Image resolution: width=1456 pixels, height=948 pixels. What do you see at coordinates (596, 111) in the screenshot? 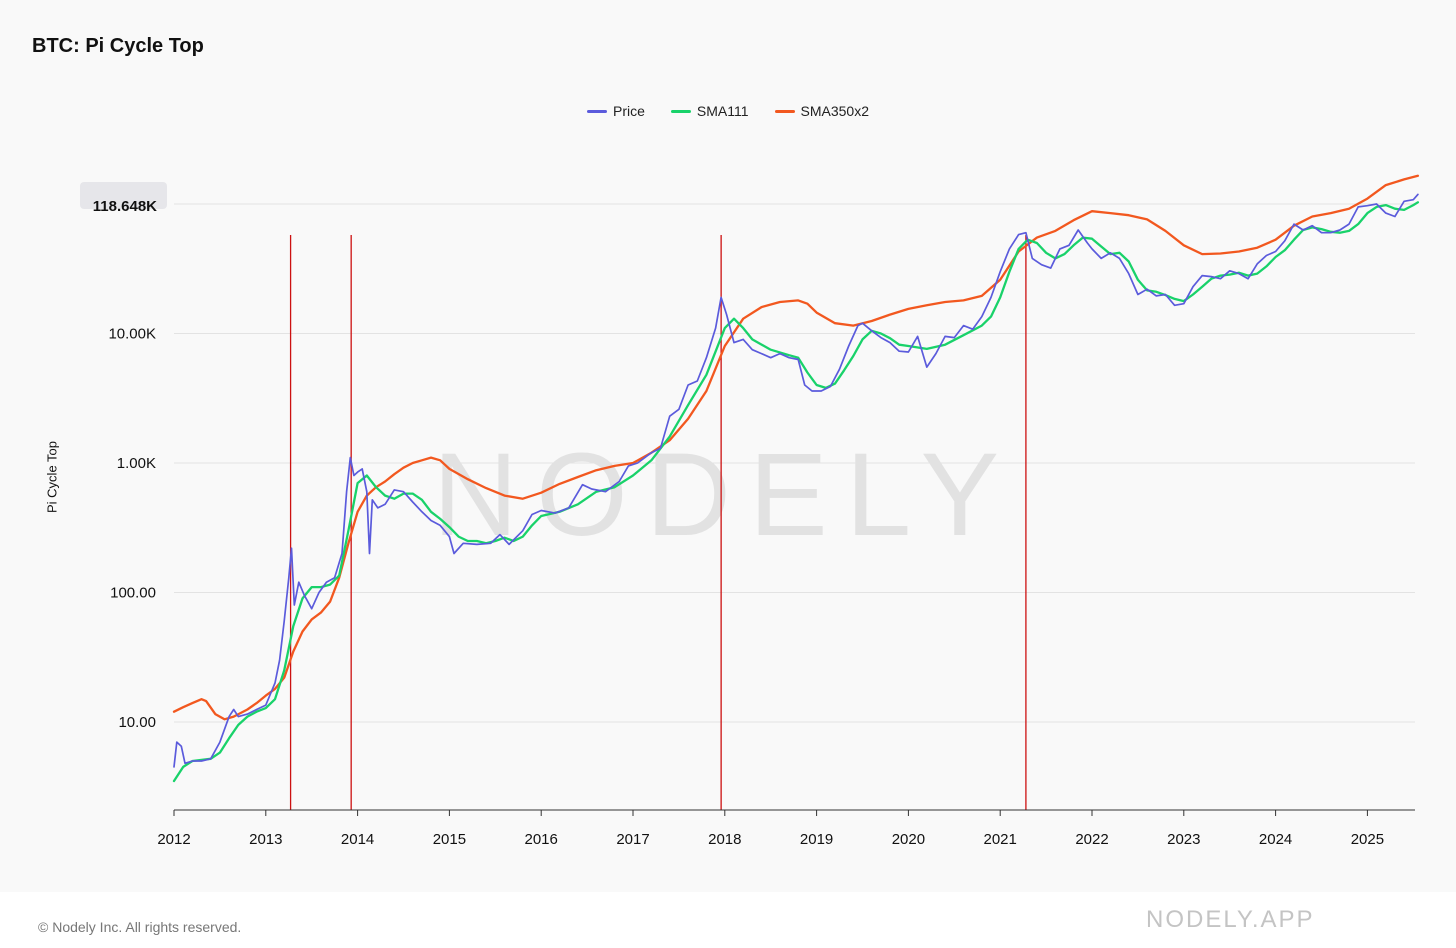
I see `legend-swatch-price` at bounding box center [596, 111].